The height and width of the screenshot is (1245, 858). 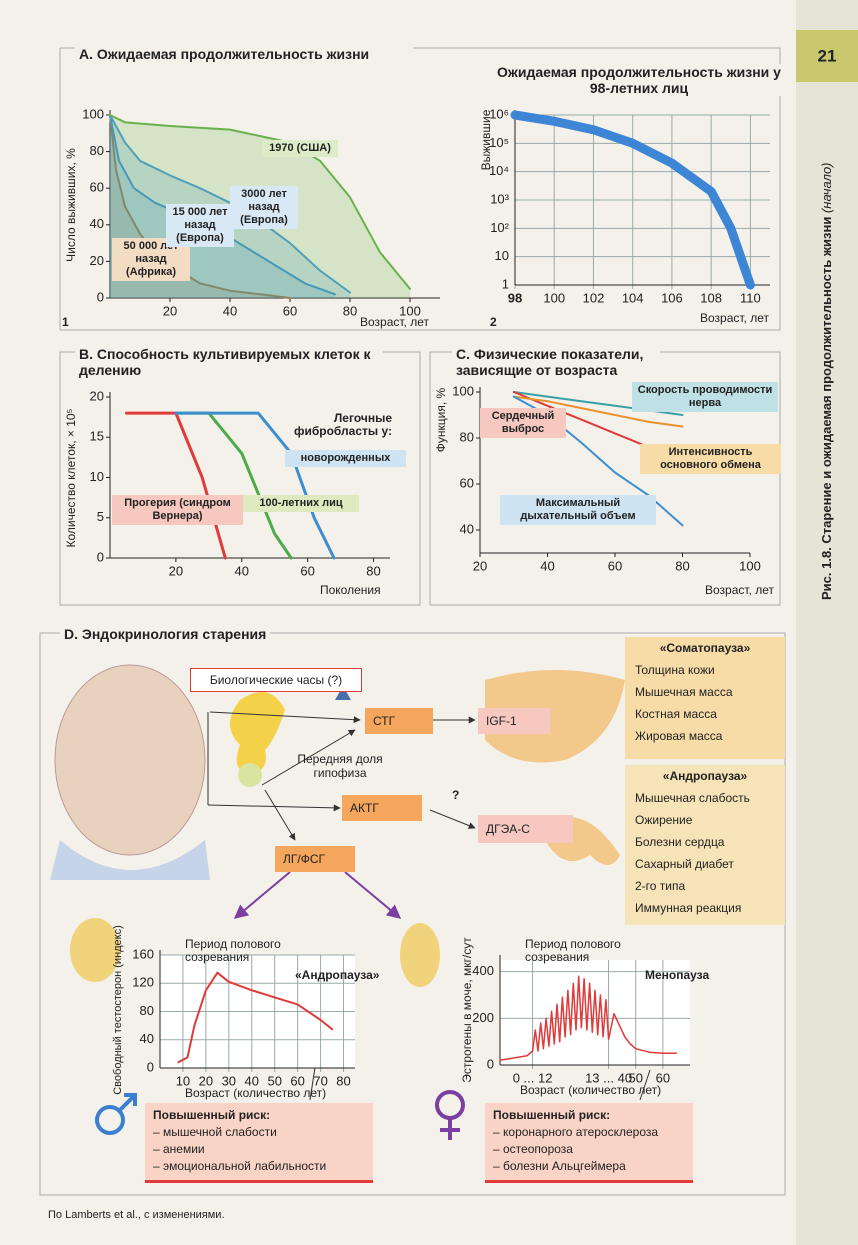 What do you see at coordinates (672, 297) in the screenshot?
I see `x-tick-label: 106` at bounding box center [672, 297].